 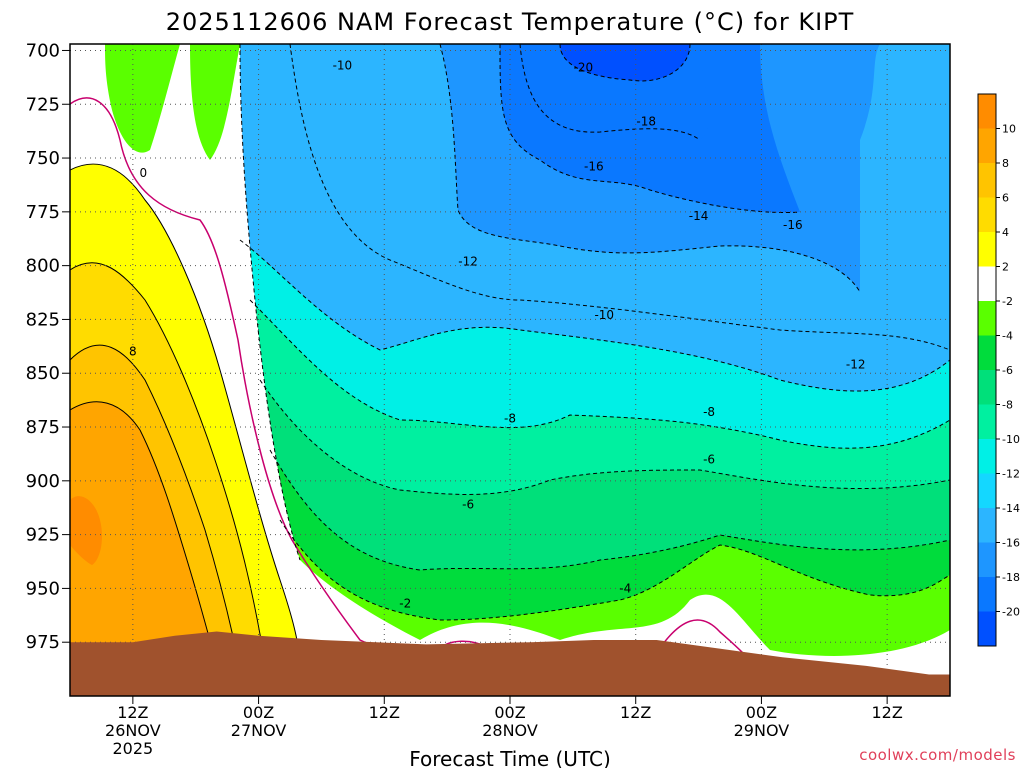 What do you see at coordinates (699, 216) in the screenshot?
I see `contour-label-4: -14` at bounding box center [699, 216].